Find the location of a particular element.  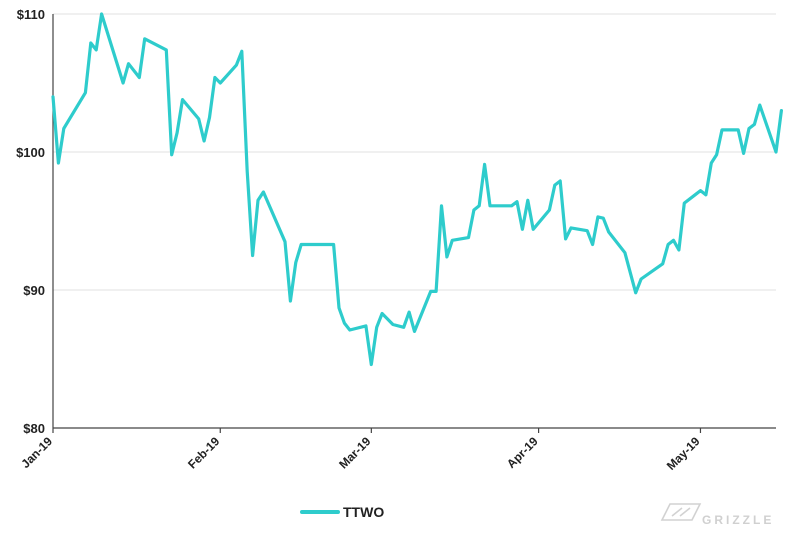

watermark: GRIZZLE is located at coordinates (717, 515).